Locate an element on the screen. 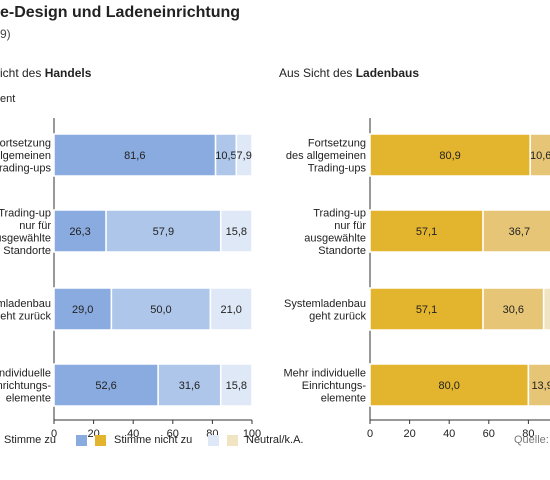  legend-swatch-disagree-blue is located at coordinates (81, 440).